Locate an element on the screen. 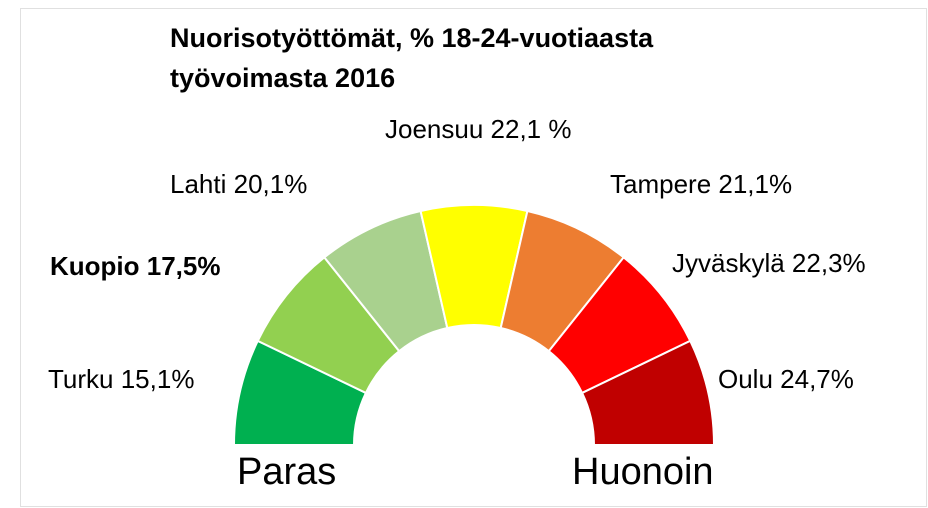 Image resolution: width=928 pixels, height=508 pixels. segment-label: Oulu 24,7% is located at coordinates (786, 379).